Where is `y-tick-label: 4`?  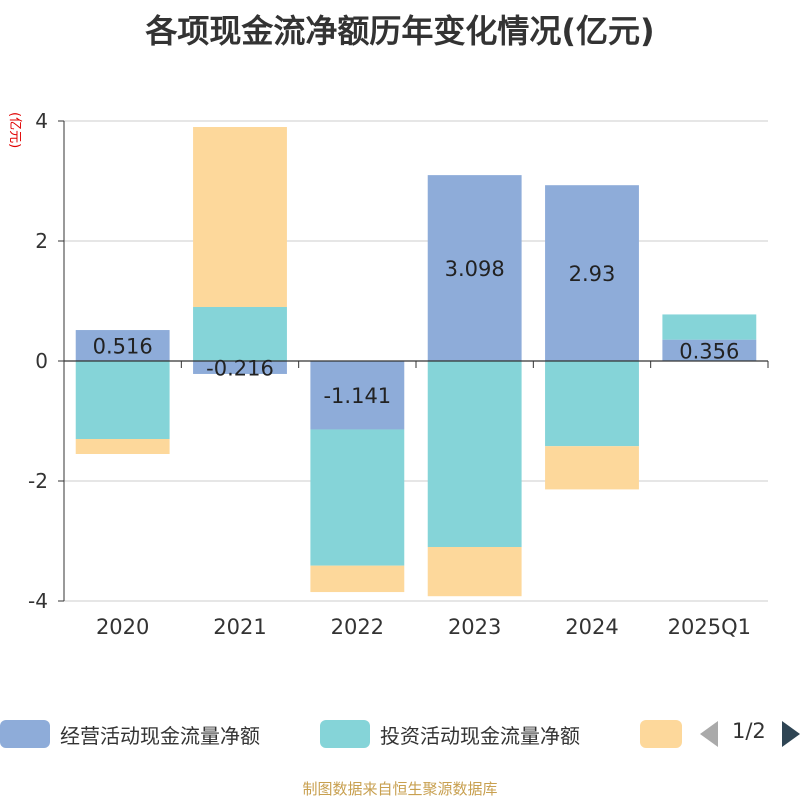 y-tick-label: 4 is located at coordinates (41, 121).